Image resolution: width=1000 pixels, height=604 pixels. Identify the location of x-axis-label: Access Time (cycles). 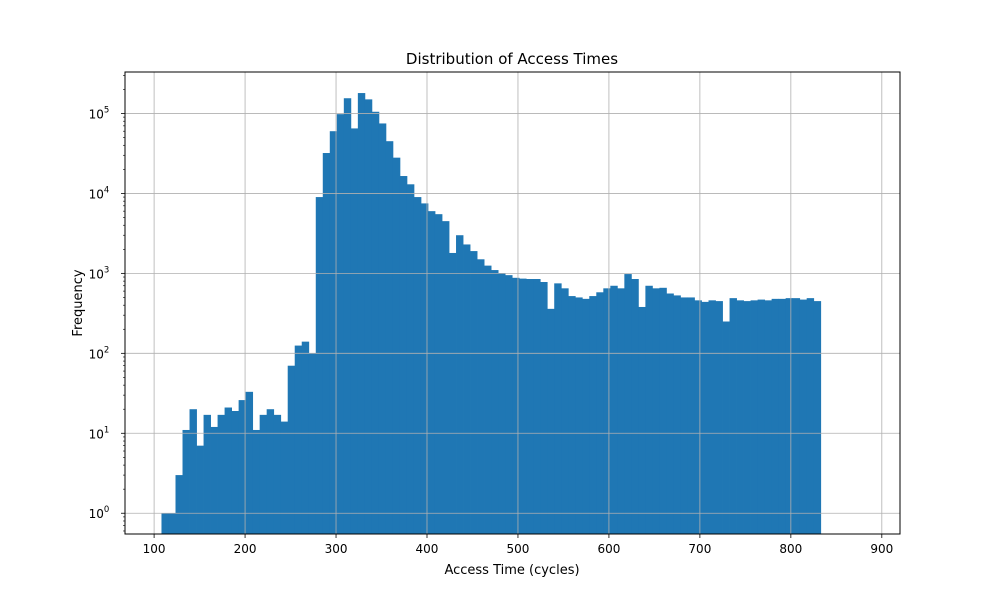
(511, 570).